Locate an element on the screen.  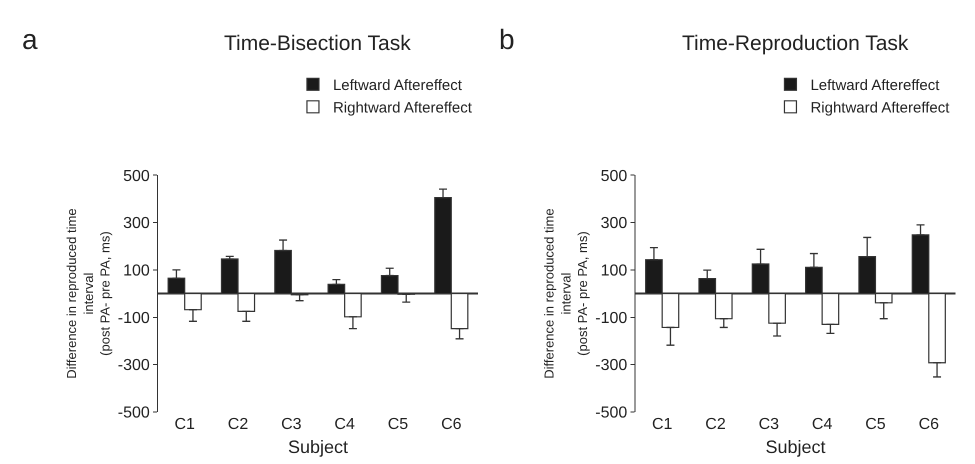
text: b is located at coordinates (507, 39).